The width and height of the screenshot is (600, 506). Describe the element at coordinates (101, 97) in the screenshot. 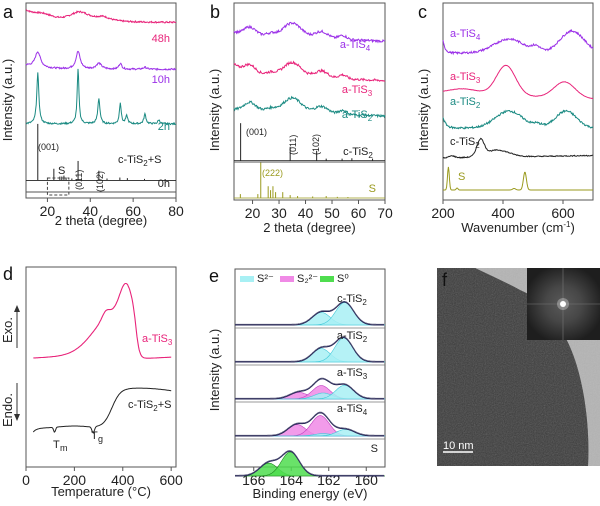

I see `series-2h` at that location.